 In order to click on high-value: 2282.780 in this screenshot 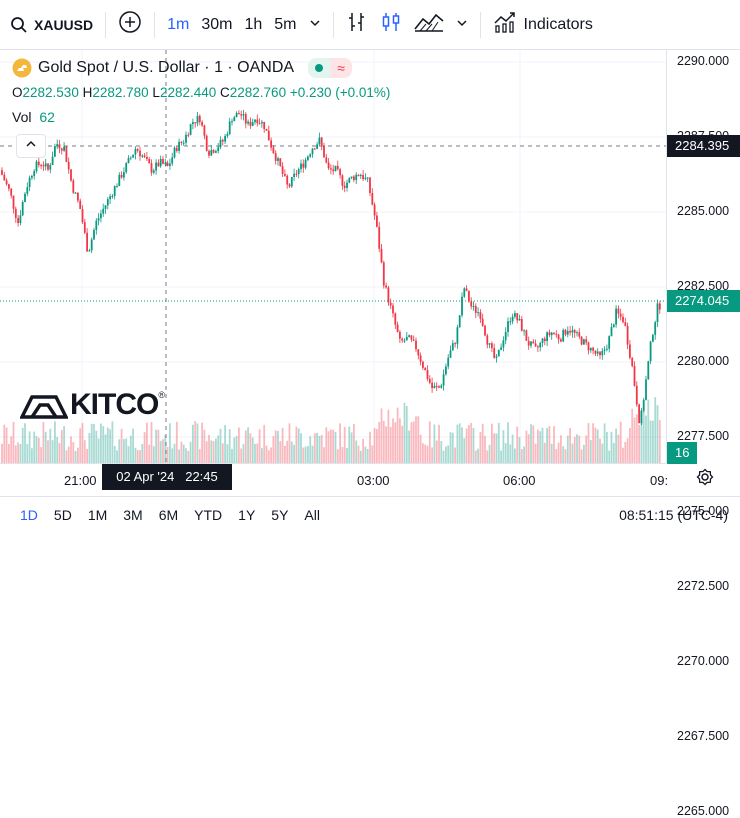, I will do `click(120, 92)`.